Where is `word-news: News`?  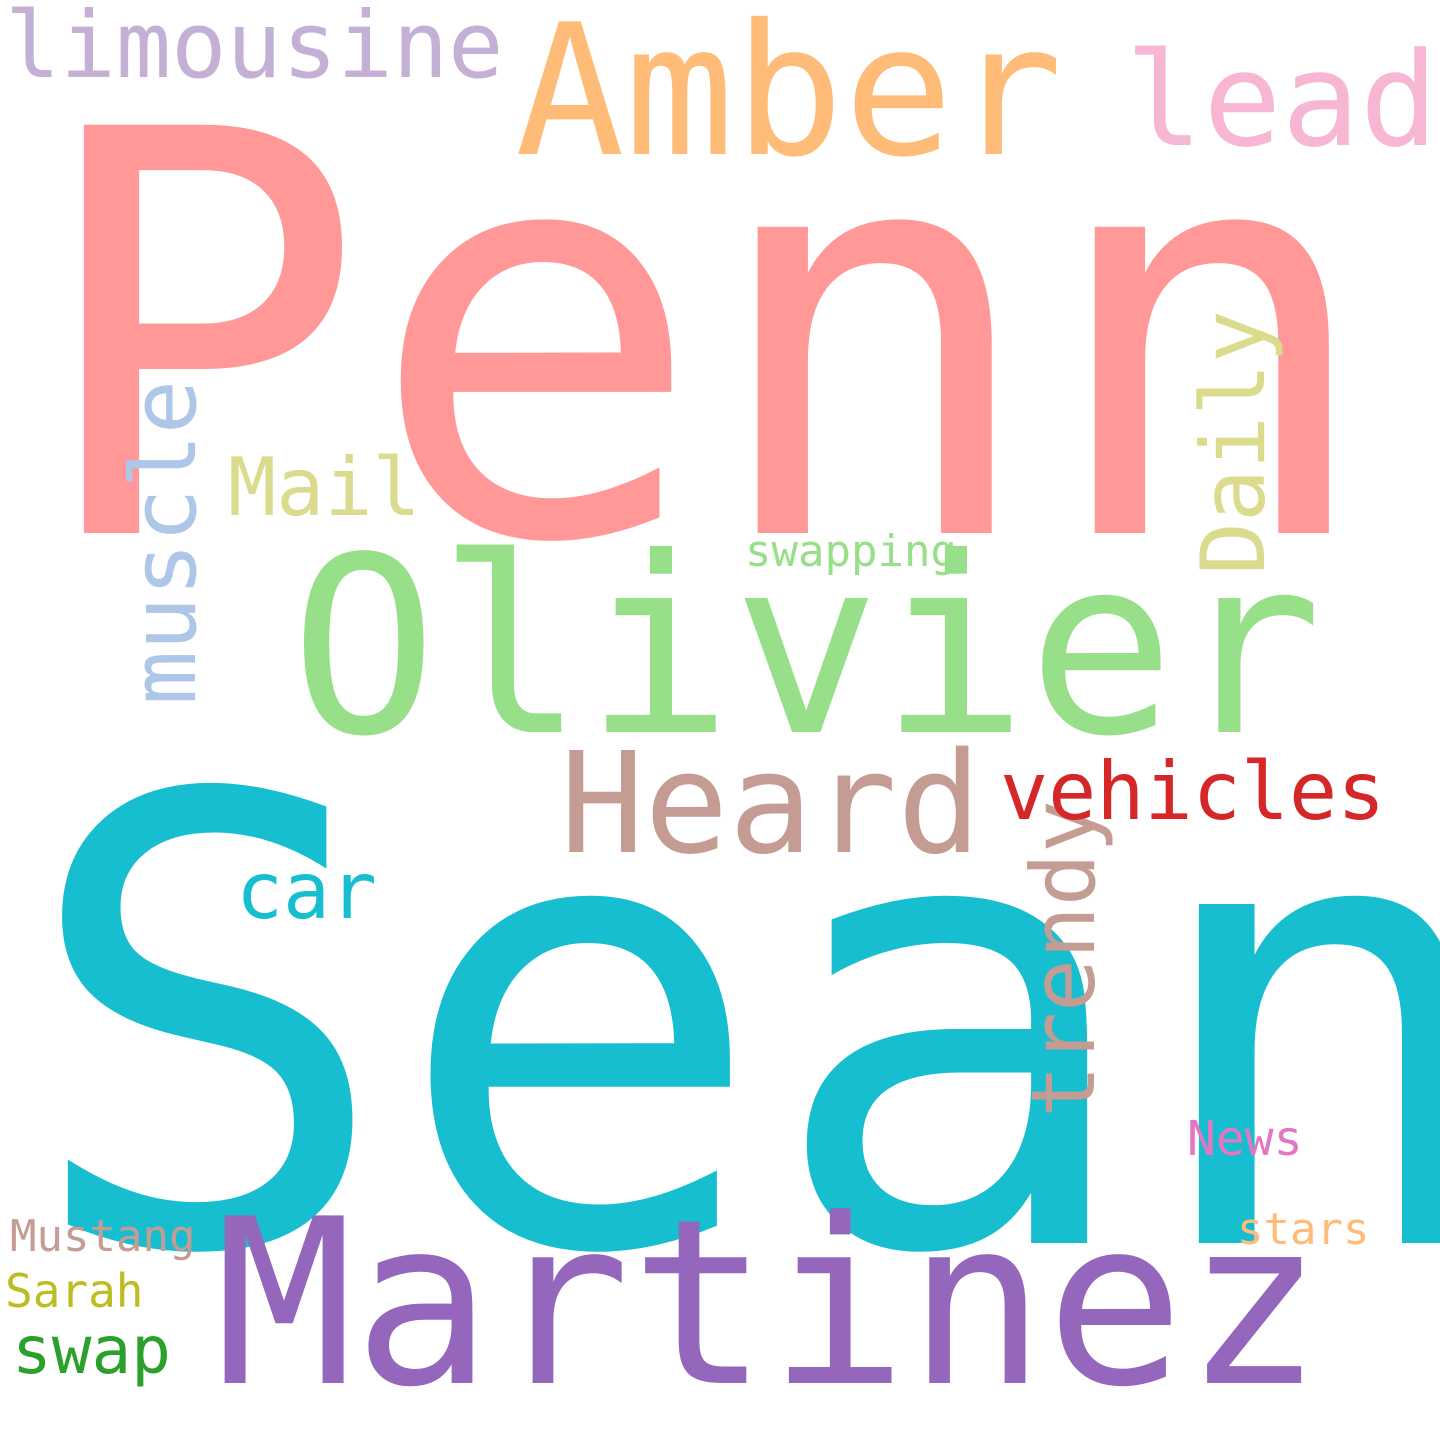 word-news: News is located at coordinates (1245, 1139).